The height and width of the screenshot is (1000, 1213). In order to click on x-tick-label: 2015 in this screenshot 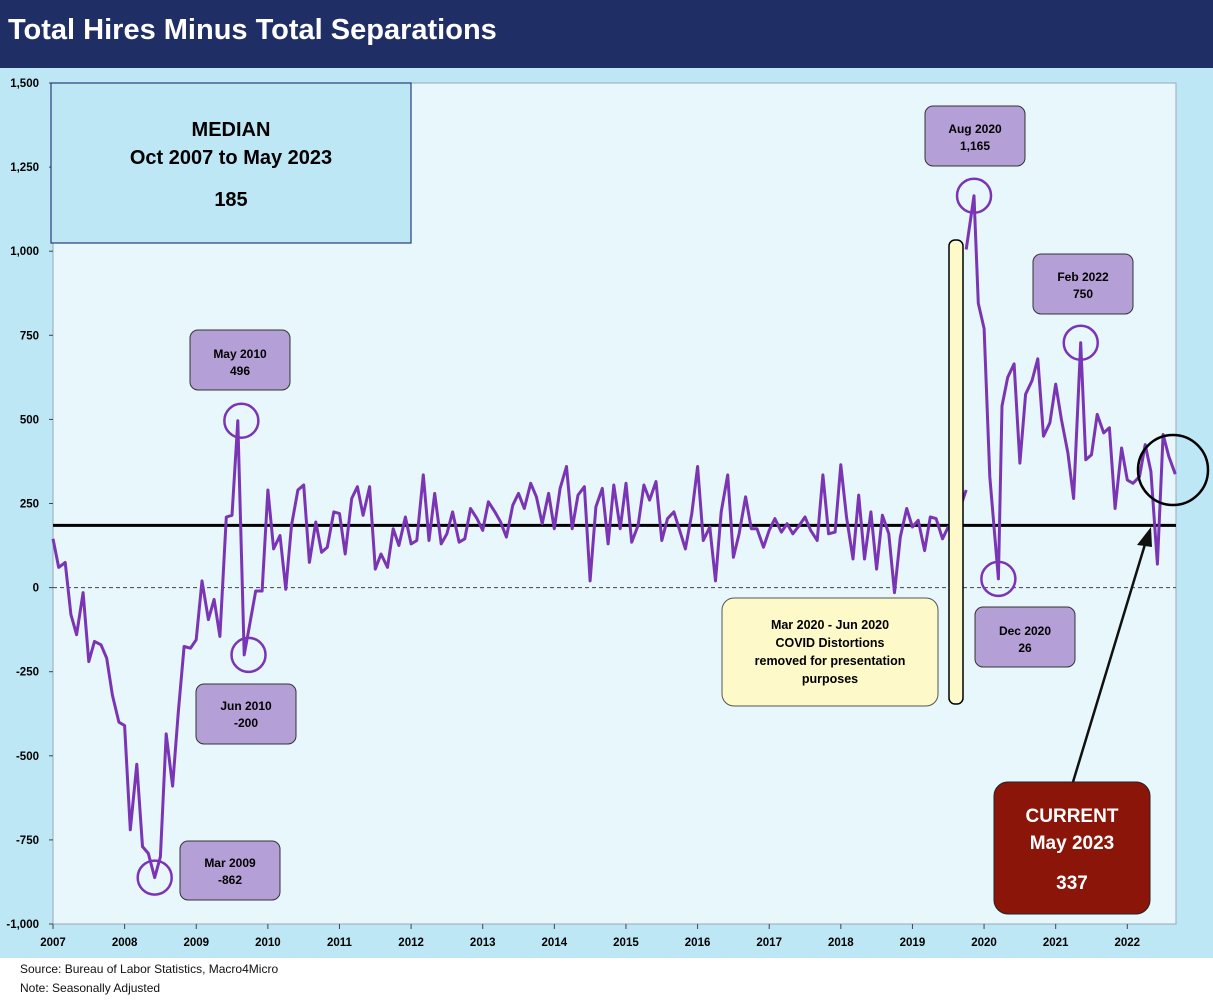, I will do `click(626, 943)`.